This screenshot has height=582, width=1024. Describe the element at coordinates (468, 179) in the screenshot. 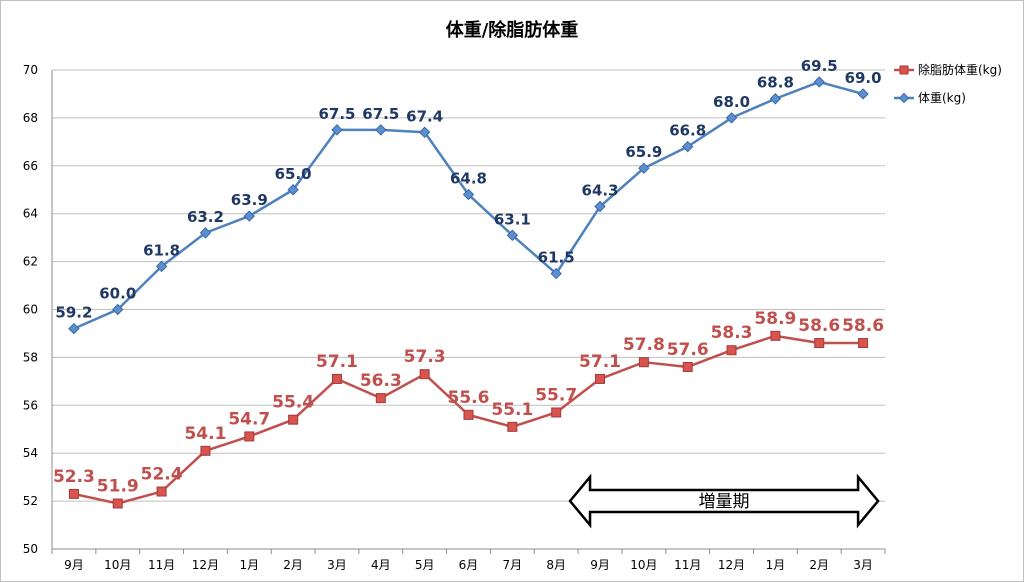

I see `weight-data-label: 64.8` at that location.